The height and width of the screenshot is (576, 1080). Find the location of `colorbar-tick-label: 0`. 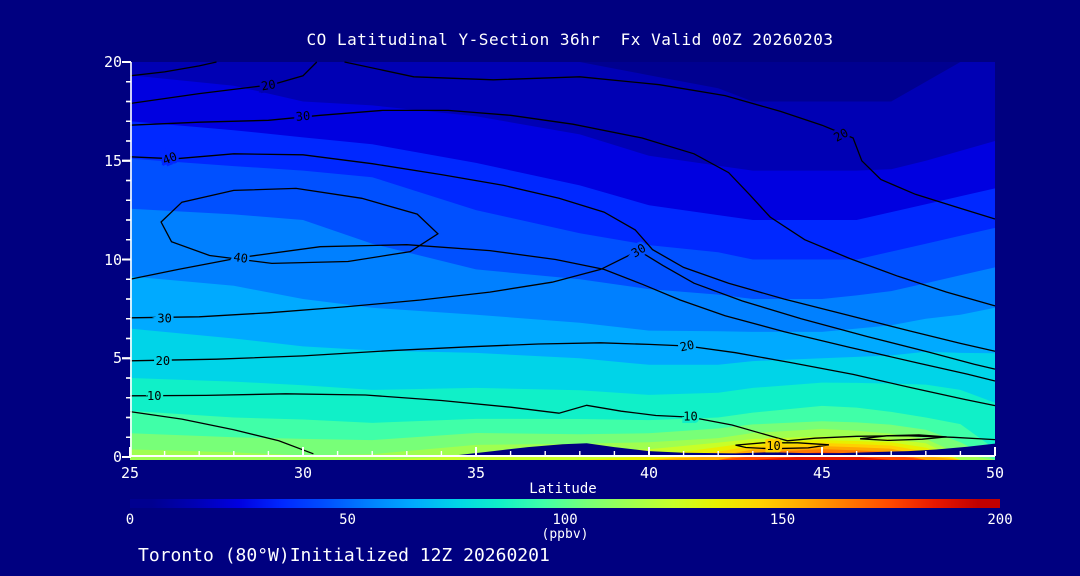

colorbar-tick-label: 0 is located at coordinates (130, 520).